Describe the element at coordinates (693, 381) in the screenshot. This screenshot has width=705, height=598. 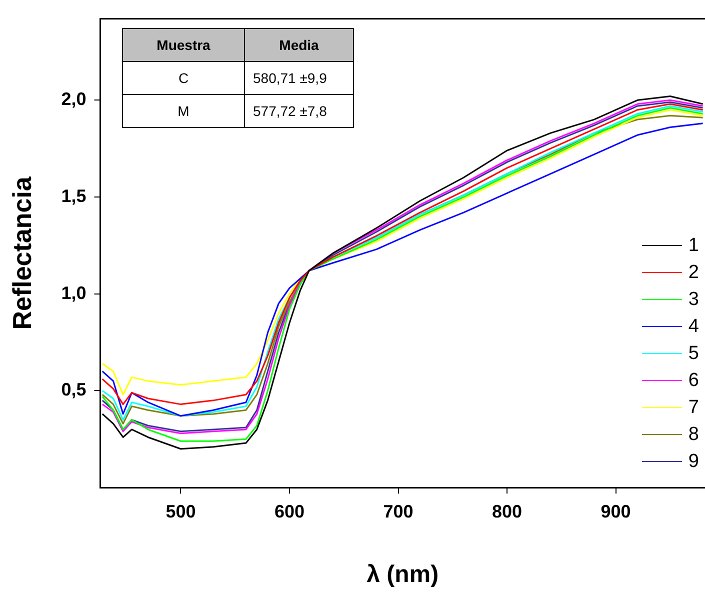
I see `legend-label: 6` at that location.